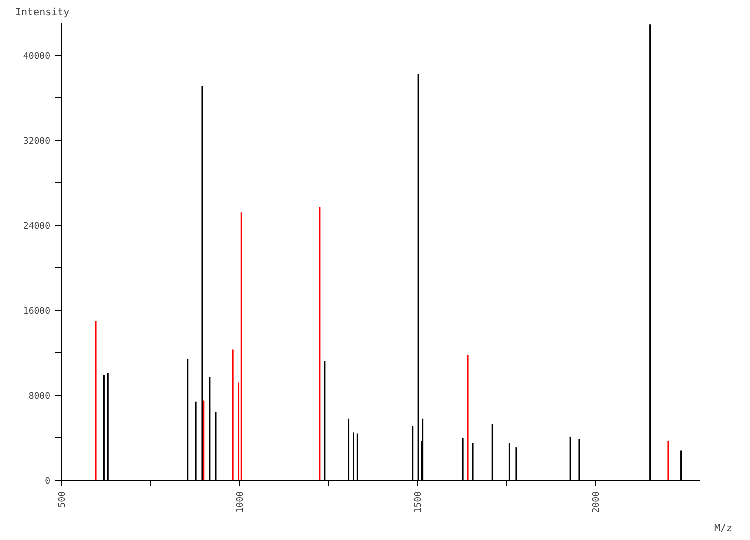  I want to click on x-tick-label: 1500, so click(419, 502).